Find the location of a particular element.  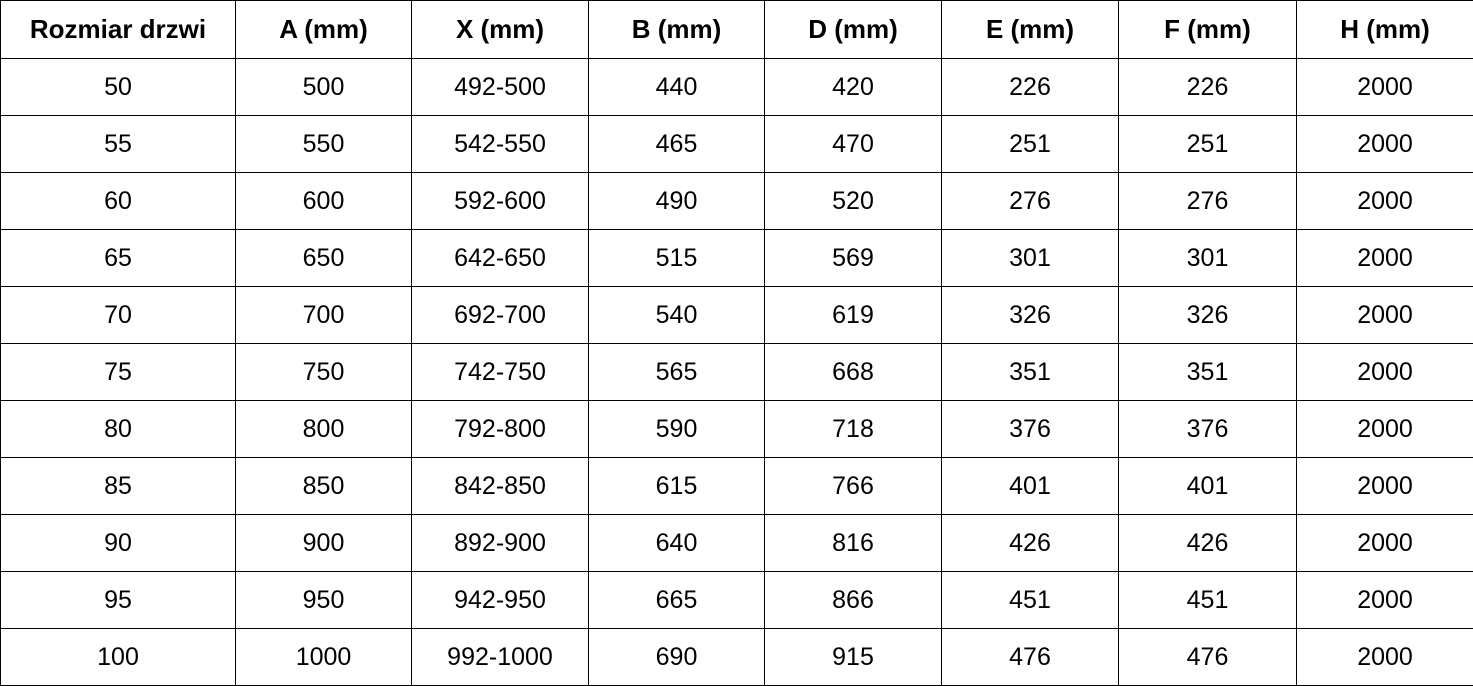

table-cell: 70 is located at coordinates (118, 315).